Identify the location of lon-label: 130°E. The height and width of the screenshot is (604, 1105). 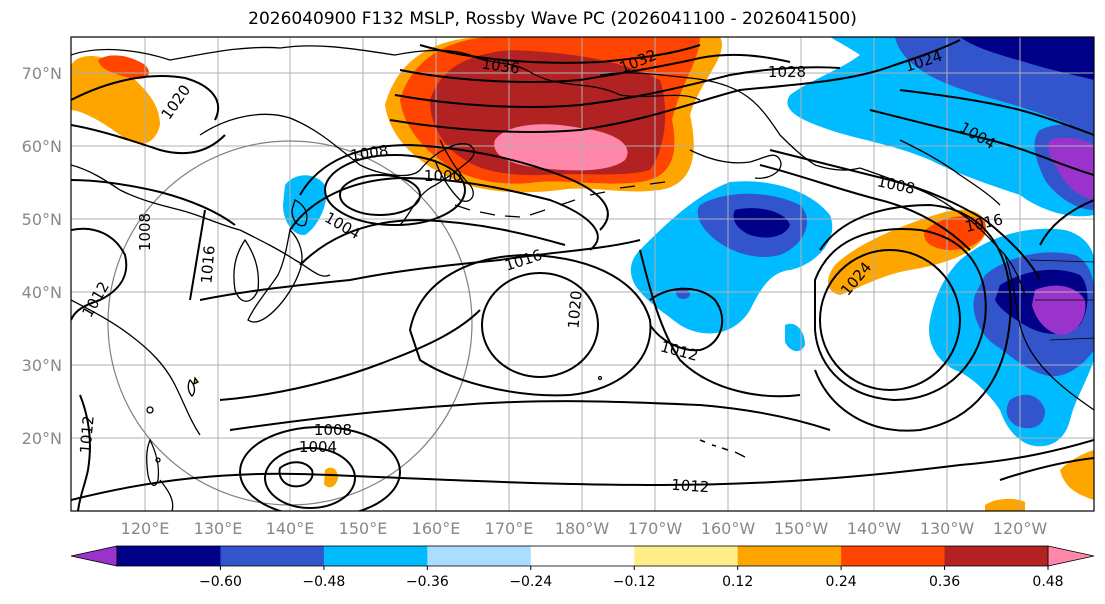
(218, 528).